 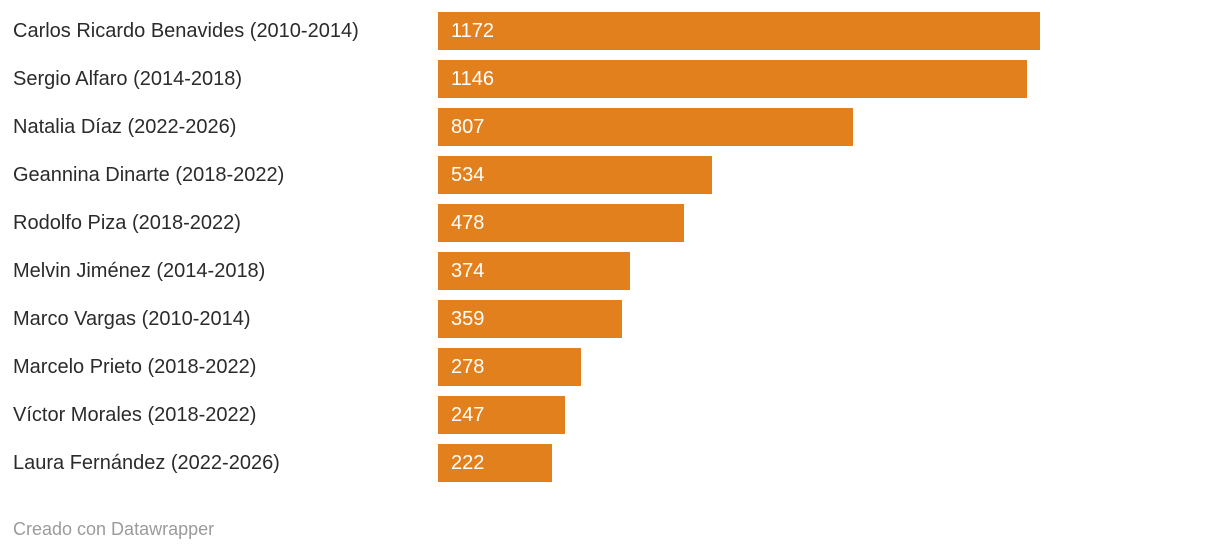 I want to click on category-label: Carlos Ricardo Benavides (2010-2014), so click(x=186, y=30).